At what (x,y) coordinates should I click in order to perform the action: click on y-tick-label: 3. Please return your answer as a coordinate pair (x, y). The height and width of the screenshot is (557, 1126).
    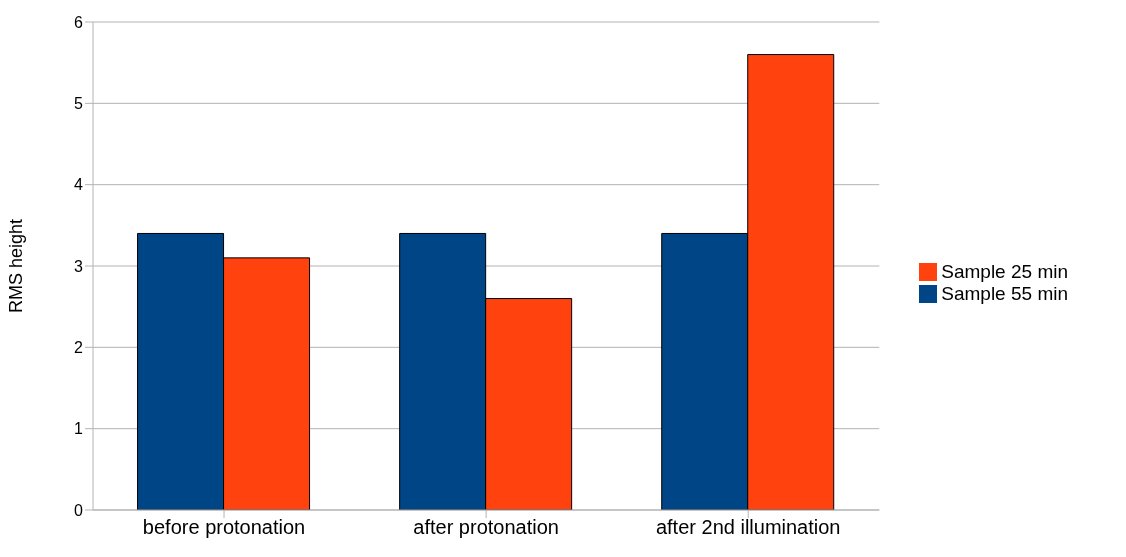
    Looking at the image, I should click on (79, 266).